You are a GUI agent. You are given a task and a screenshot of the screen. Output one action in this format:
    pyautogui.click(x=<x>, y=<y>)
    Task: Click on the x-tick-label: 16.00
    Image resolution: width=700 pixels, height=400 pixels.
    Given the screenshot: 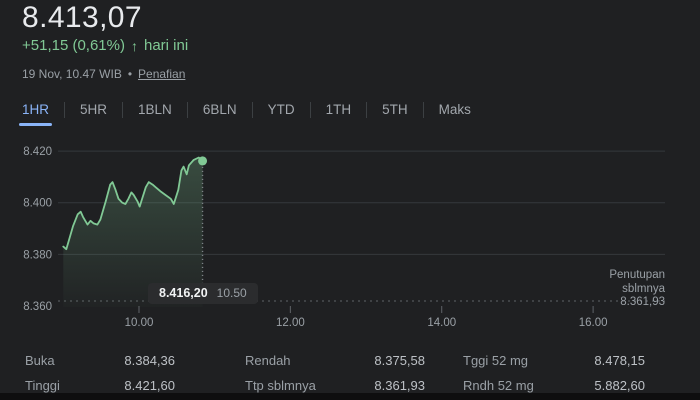 What is the action you would take?
    pyautogui.click(x=593, y=323)
    